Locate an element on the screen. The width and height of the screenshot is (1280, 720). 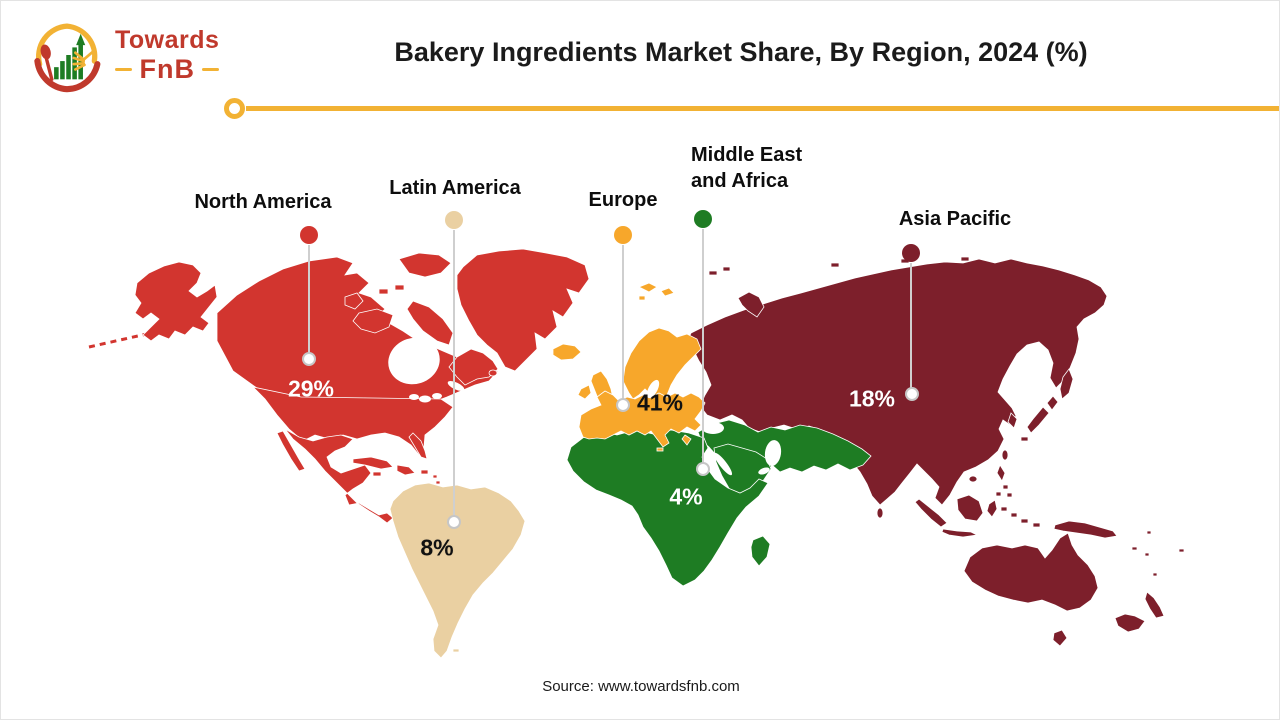
leader-line-latin-america is located at coordinates (454, 376).